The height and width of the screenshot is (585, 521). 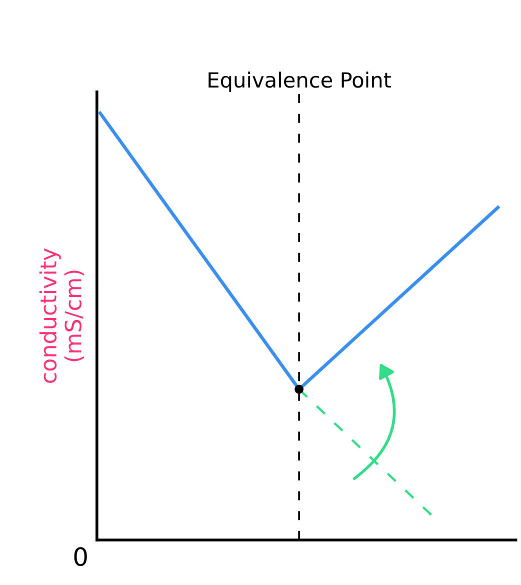 What do you see at coordinates (300, 82) in the screenshot?
I see `text: Equivalence Point` at bounding box center [300, 82].